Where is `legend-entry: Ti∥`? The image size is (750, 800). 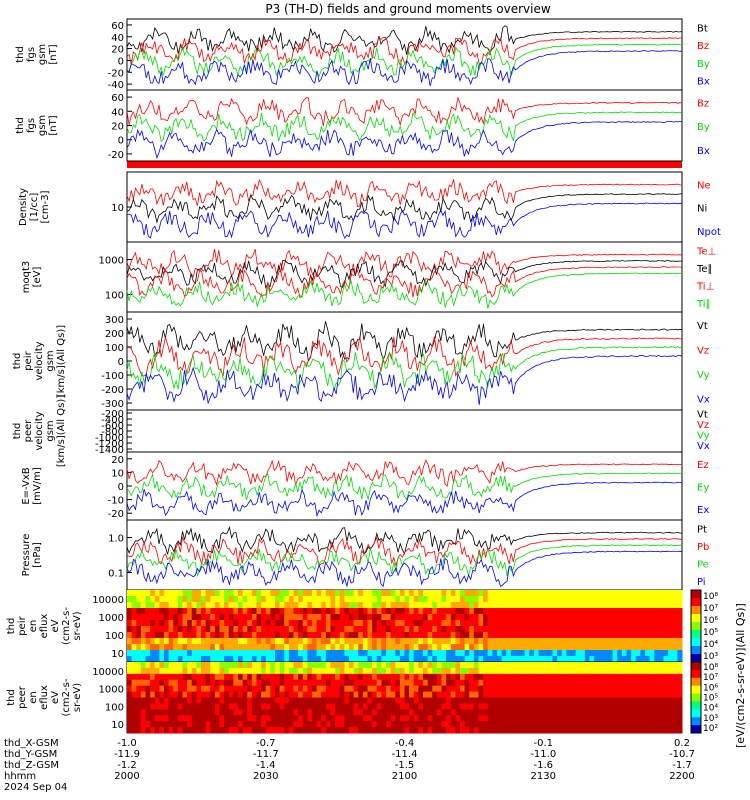 legend-entry: Ti∥ is located at coordinates (703, 304).